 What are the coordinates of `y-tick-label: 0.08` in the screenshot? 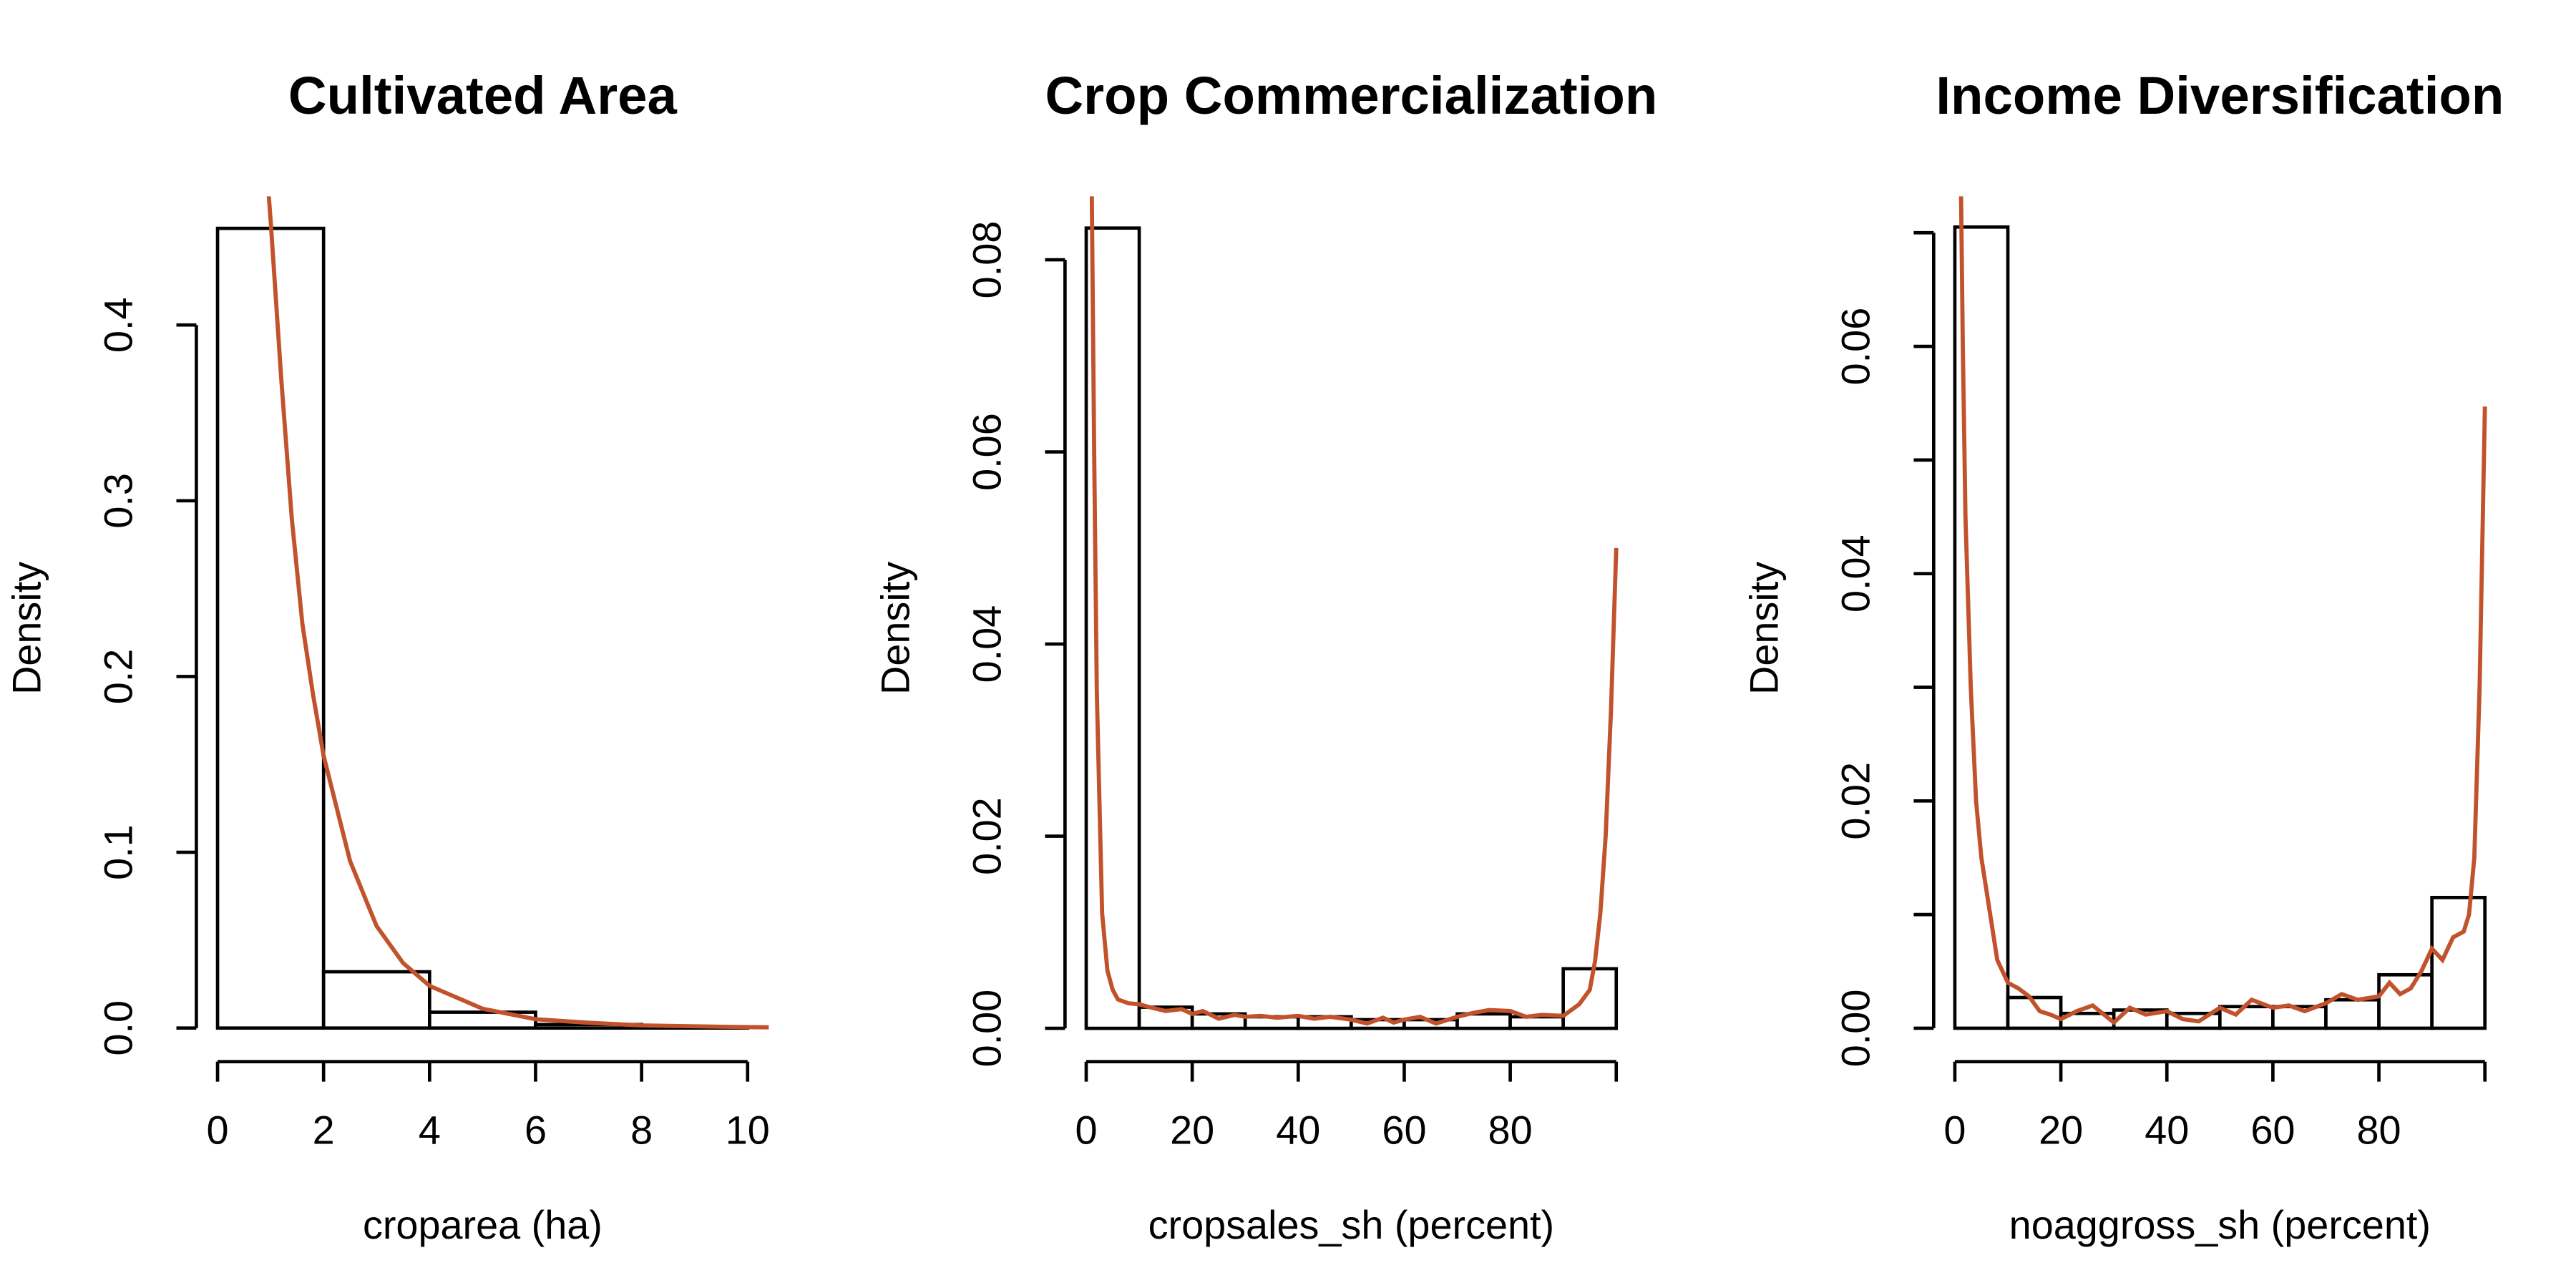 It's located at (986, 260).